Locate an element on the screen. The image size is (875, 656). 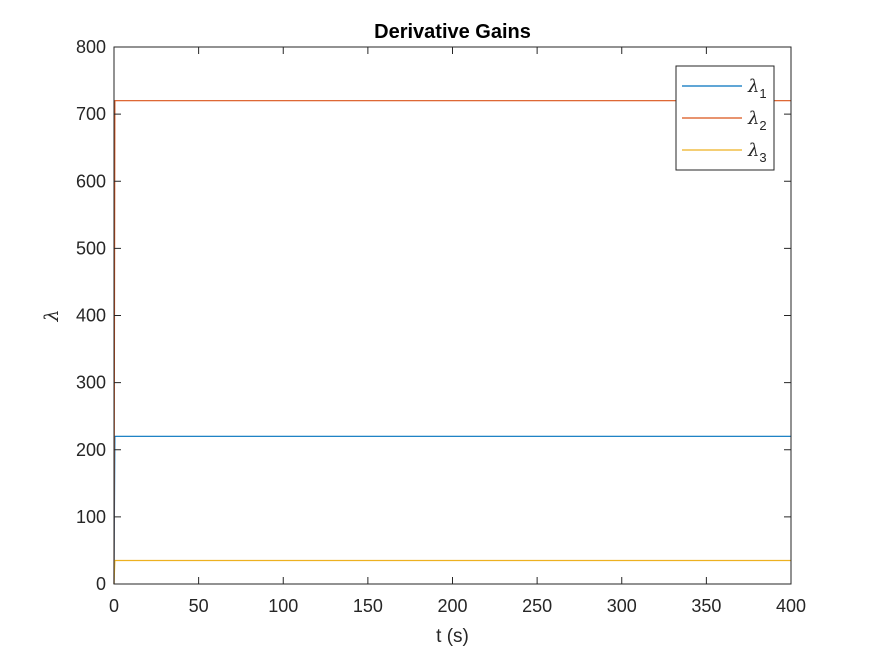
x-tick-label: 0 is located at coordinates (114, 606).